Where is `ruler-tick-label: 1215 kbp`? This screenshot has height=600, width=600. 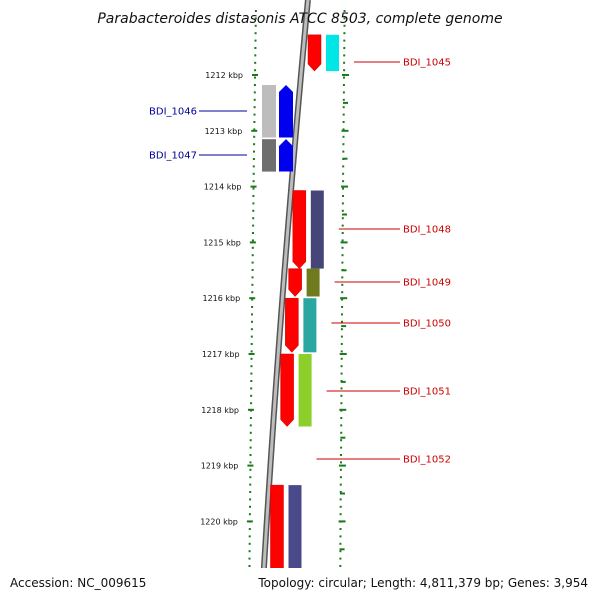 ruler-tick-label: 1215 kbp is located at coordinates (222, 242).